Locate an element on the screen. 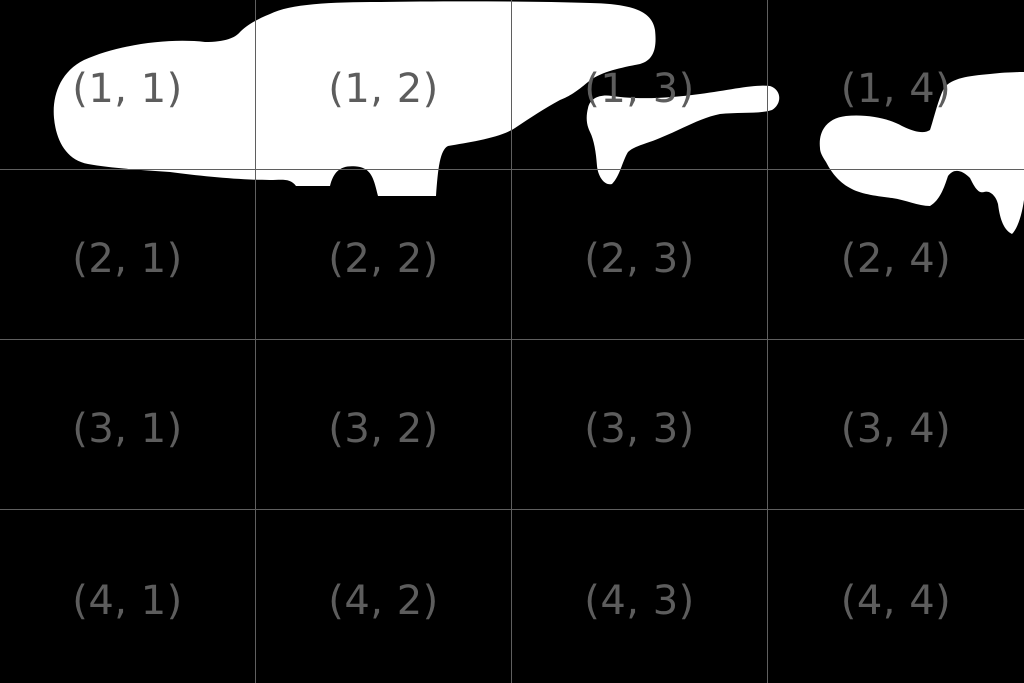  mask-blob-right is located at coordinates (921, 153).